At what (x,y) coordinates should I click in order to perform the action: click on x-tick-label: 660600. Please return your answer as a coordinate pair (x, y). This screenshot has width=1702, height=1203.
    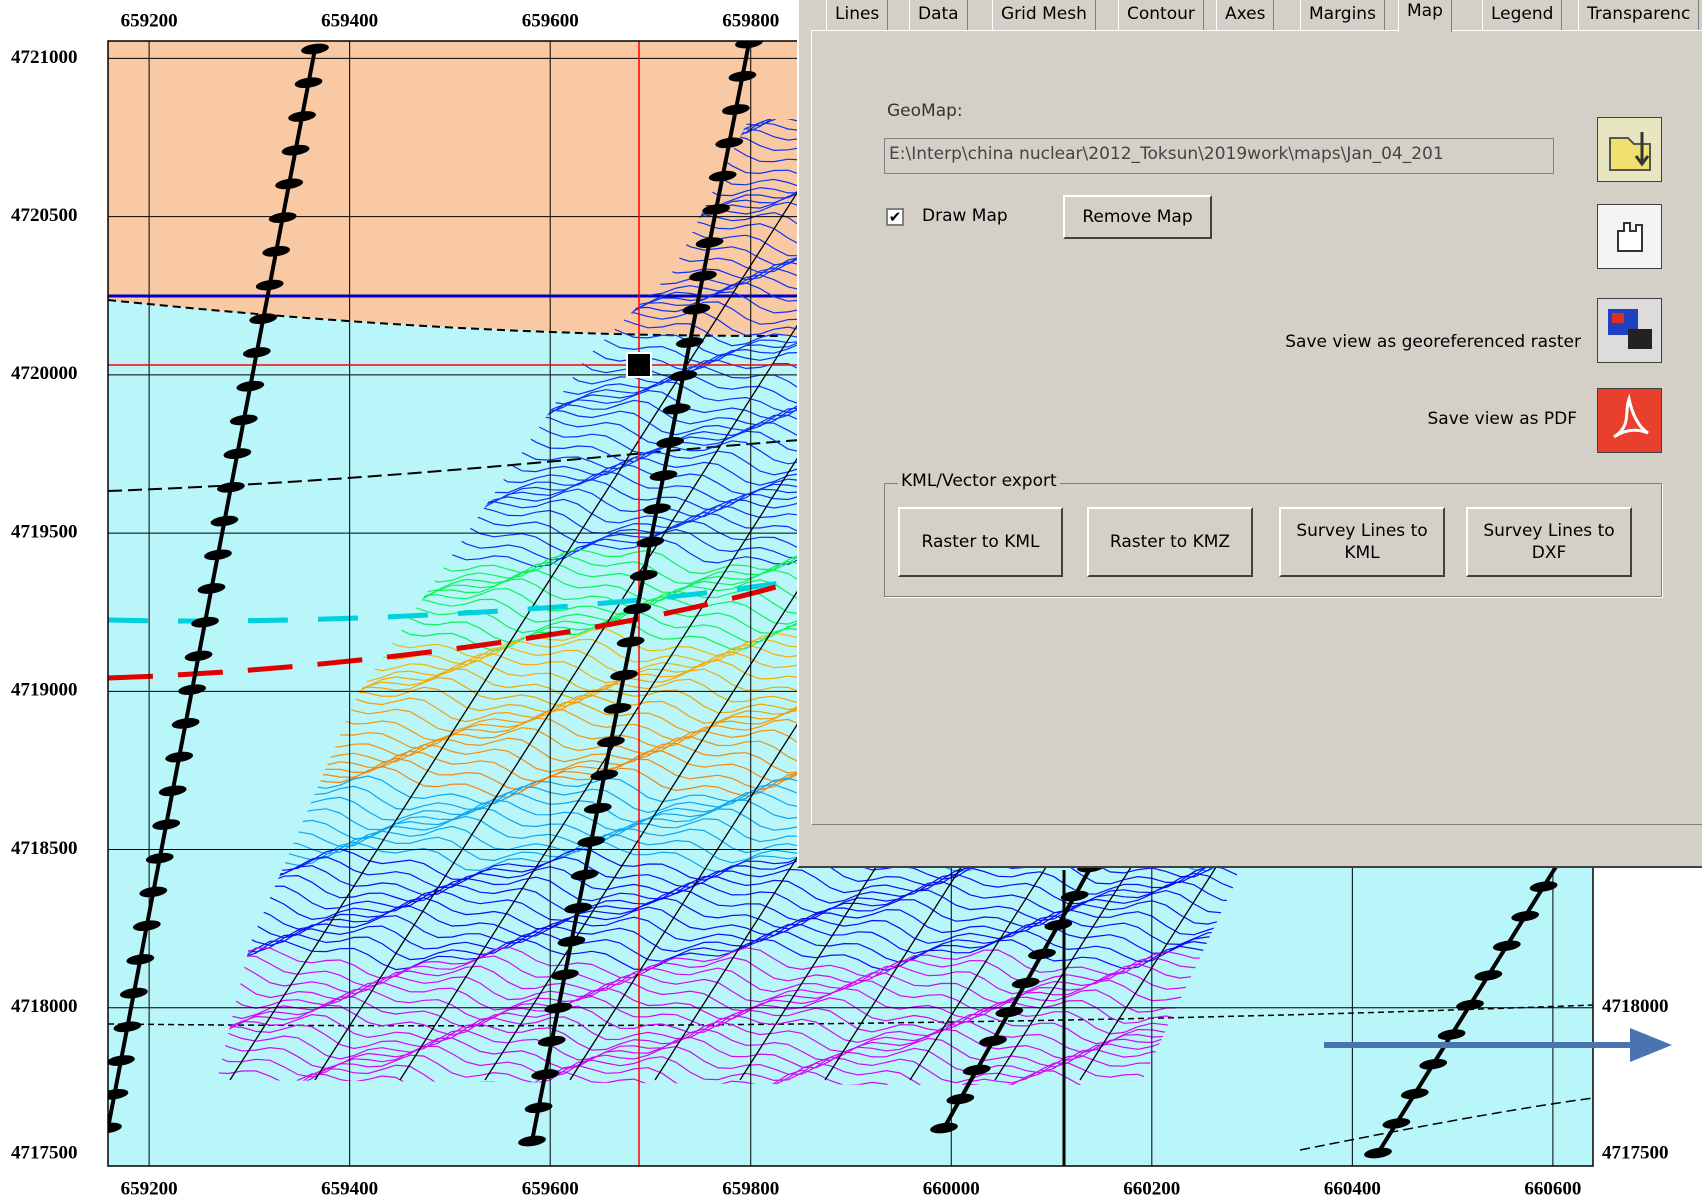
    Looking at the image, I should click on (1552, 1188).